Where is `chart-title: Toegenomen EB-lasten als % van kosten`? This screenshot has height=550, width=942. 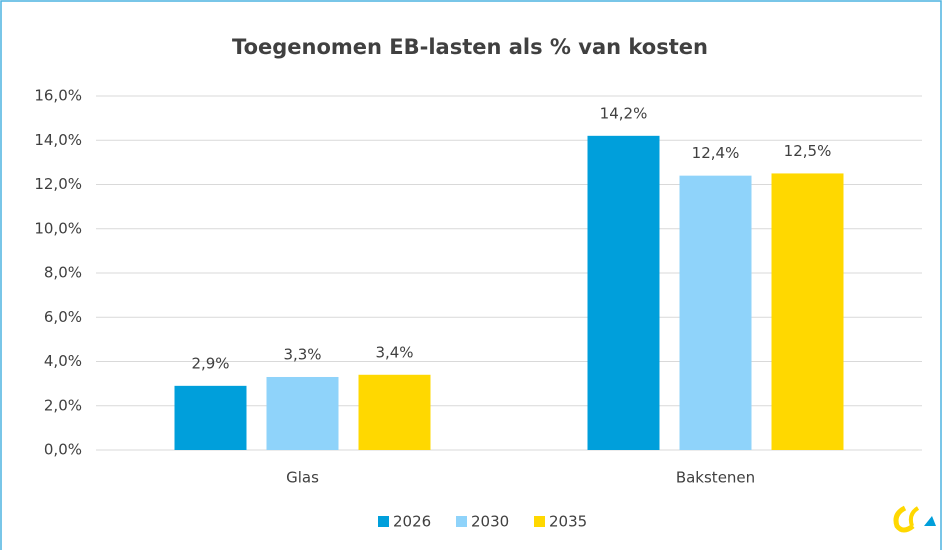 chart-title: Toegenomen EB-lasten als % van kosten is located at coordinates (470, 47).